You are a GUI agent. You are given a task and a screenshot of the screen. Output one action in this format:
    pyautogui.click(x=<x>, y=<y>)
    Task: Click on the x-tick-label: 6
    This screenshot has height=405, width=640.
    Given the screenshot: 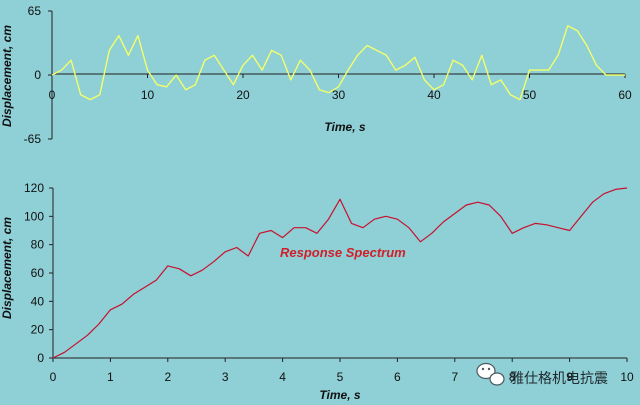 What is the action you would take?
    pyautogui.click(x=397, y=377)
    